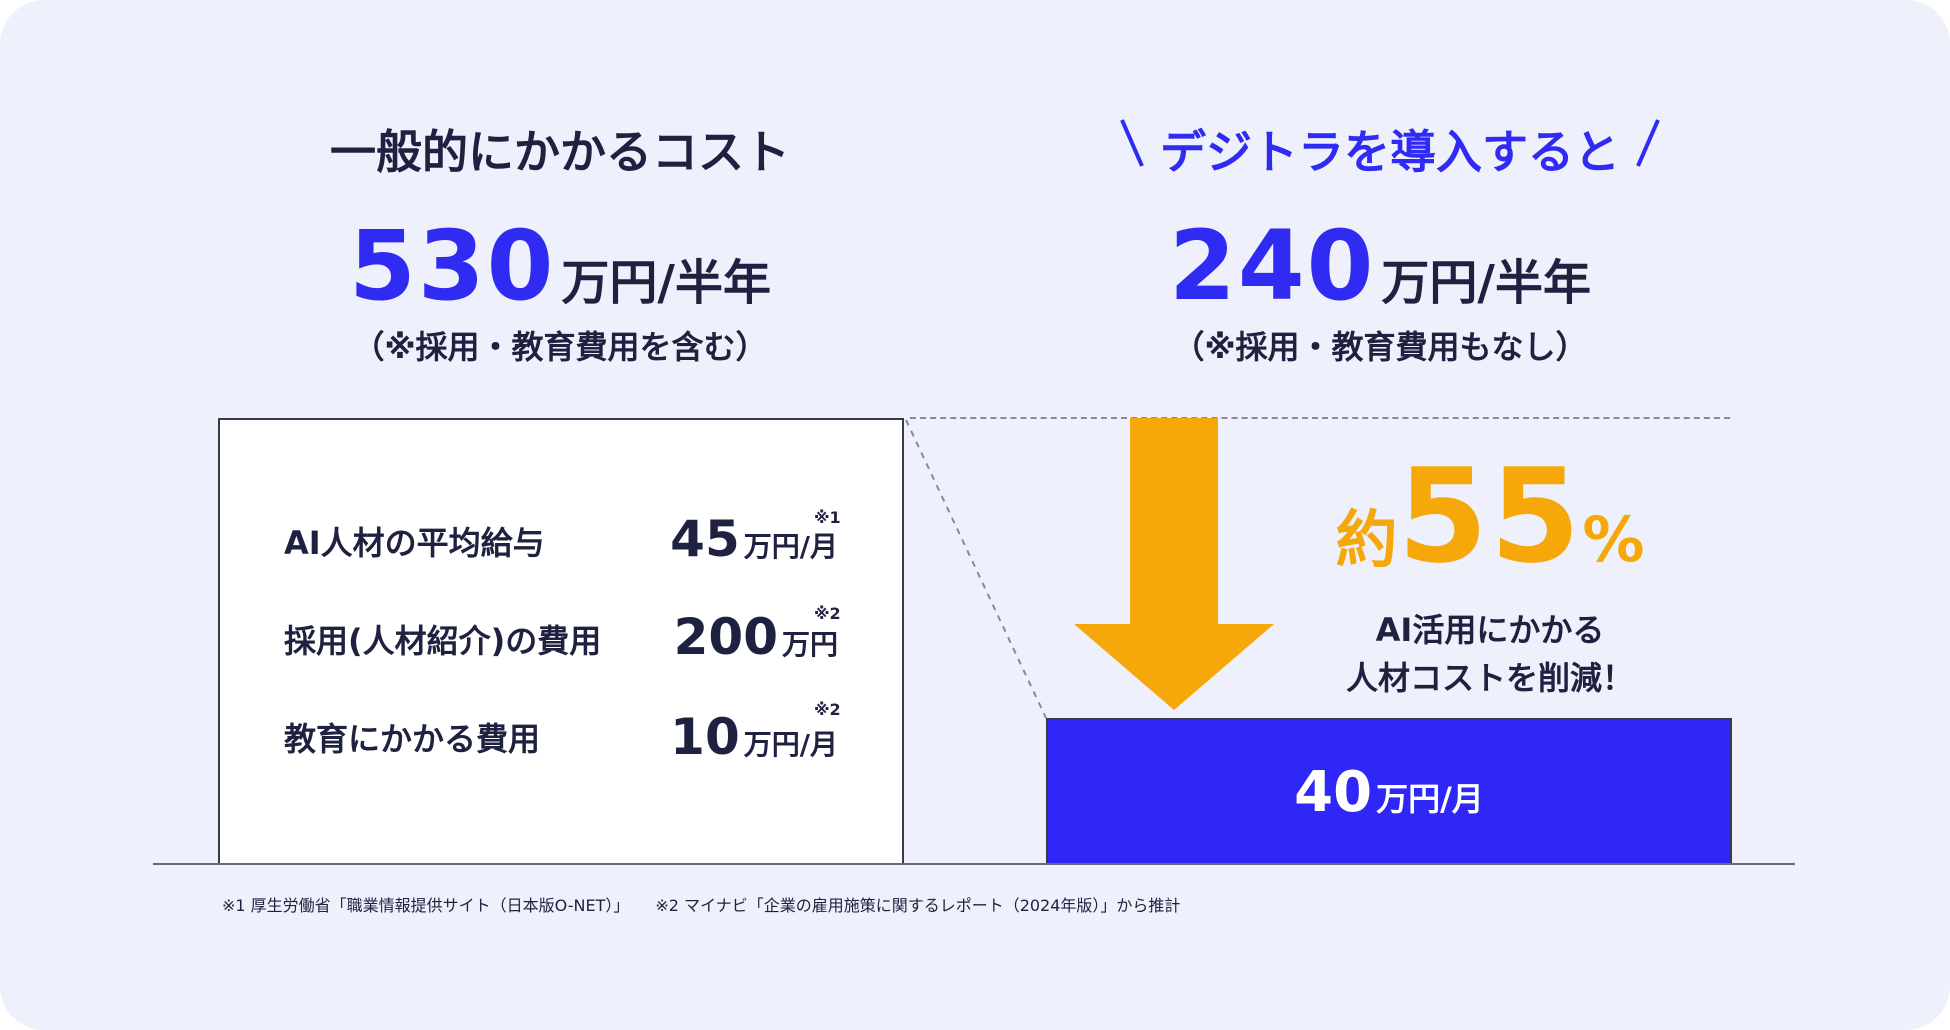 This screenshot has width=1950, height=1030. What do you see at coordinates (1648, 143) in the screenshot?
I see `right-slash-icon` at bounding box center [1648, 143].